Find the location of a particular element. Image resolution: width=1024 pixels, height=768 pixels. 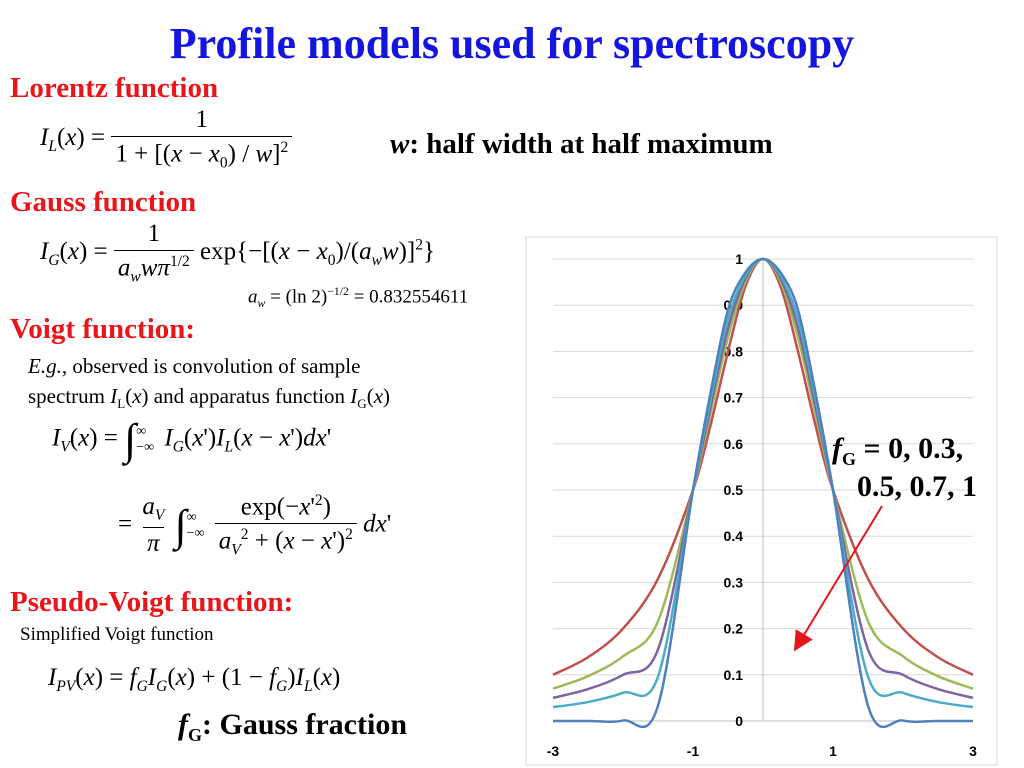

gauss-heading: Gauss function is located at coordinates (103, 202).